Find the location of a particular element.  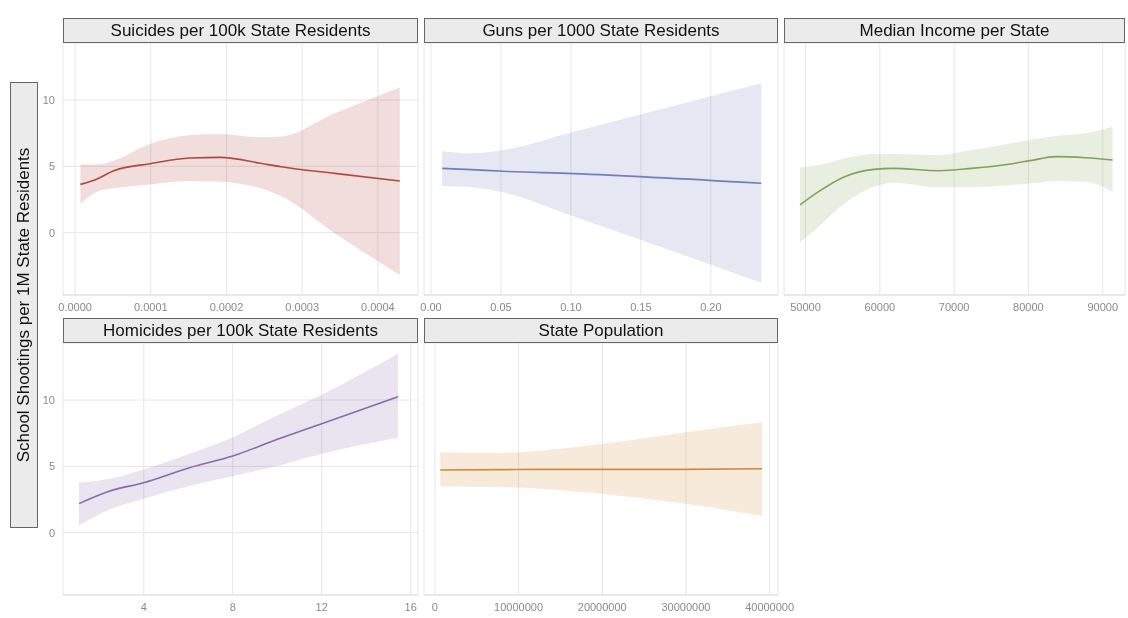

x-tick-label: 60000 is located at coordinates (880, 306).